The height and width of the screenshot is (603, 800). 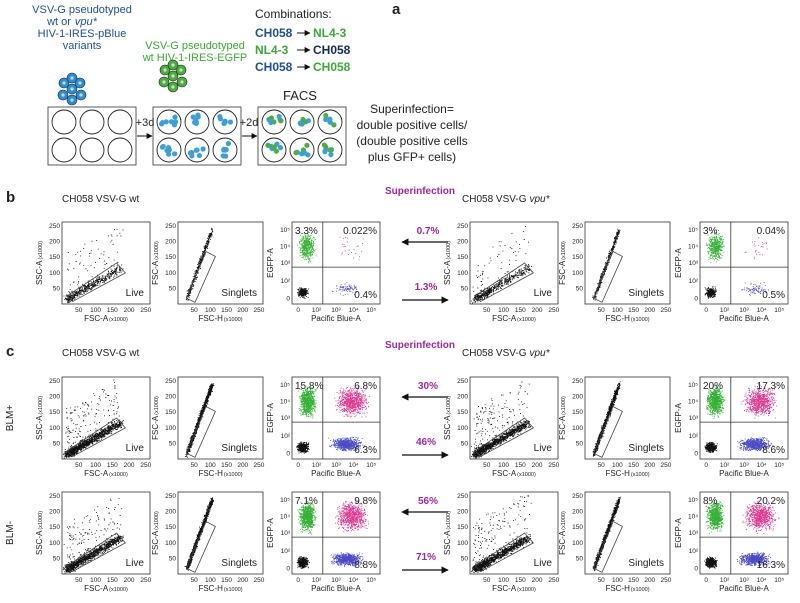 What do you see at coordinates (274, 33) in the screenshot?
I see `strain: CH058` at bounding box center [274, 33].